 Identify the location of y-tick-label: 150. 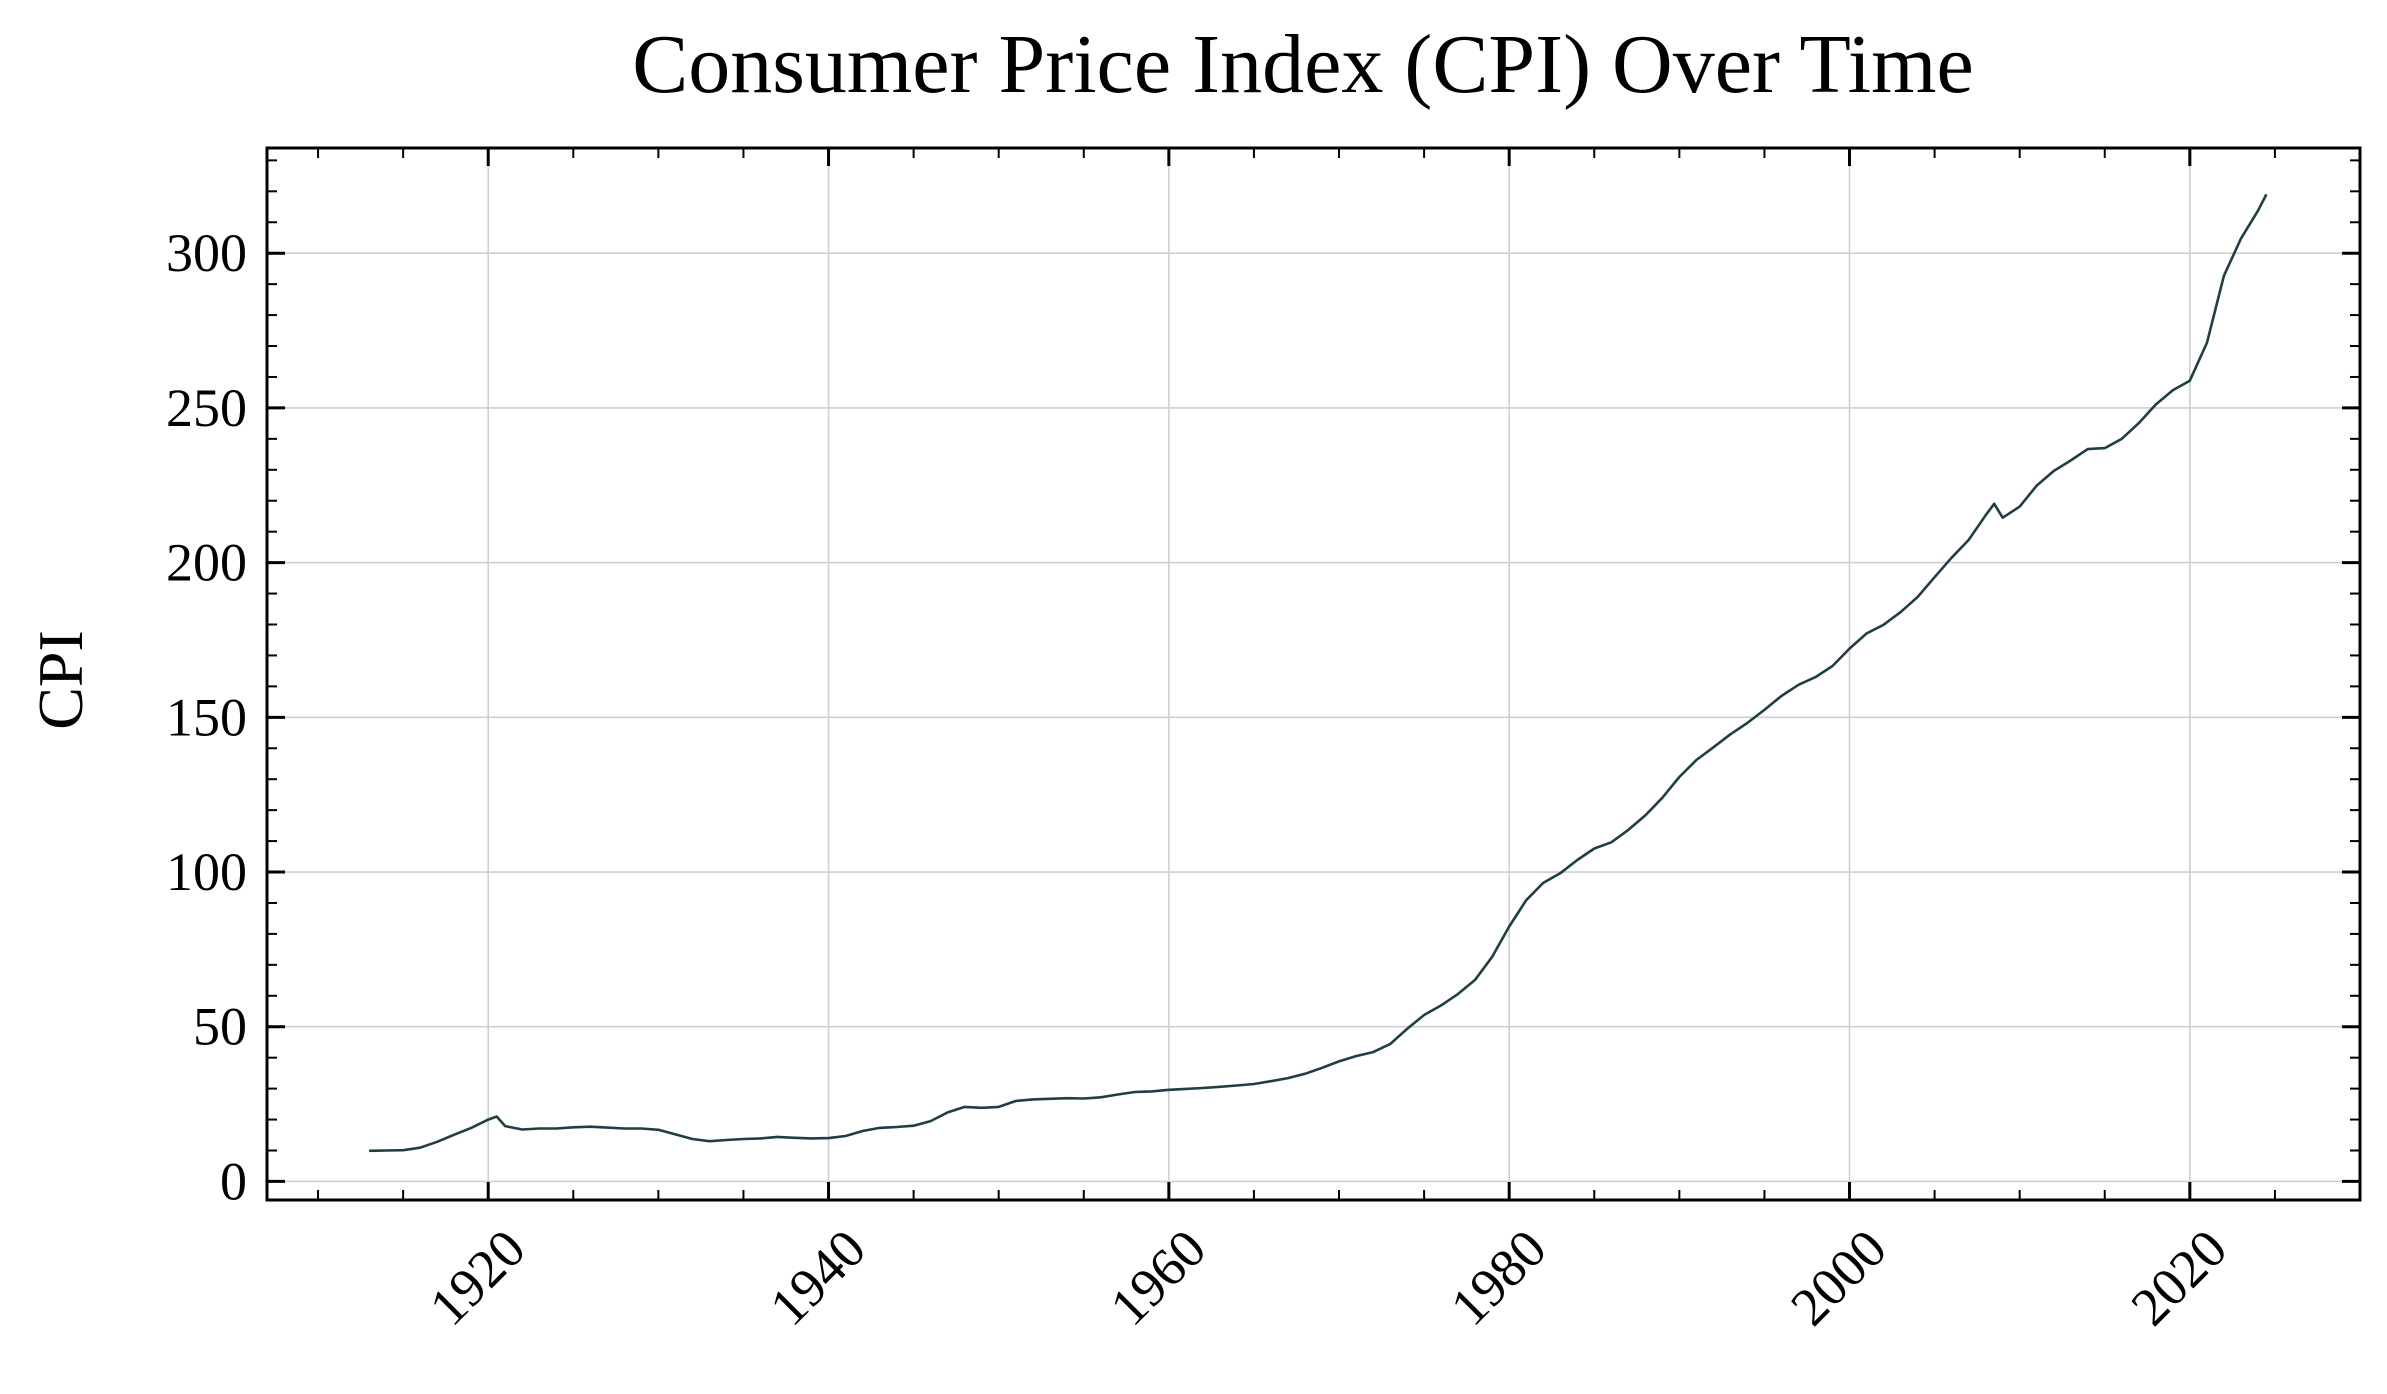
(206, 717).